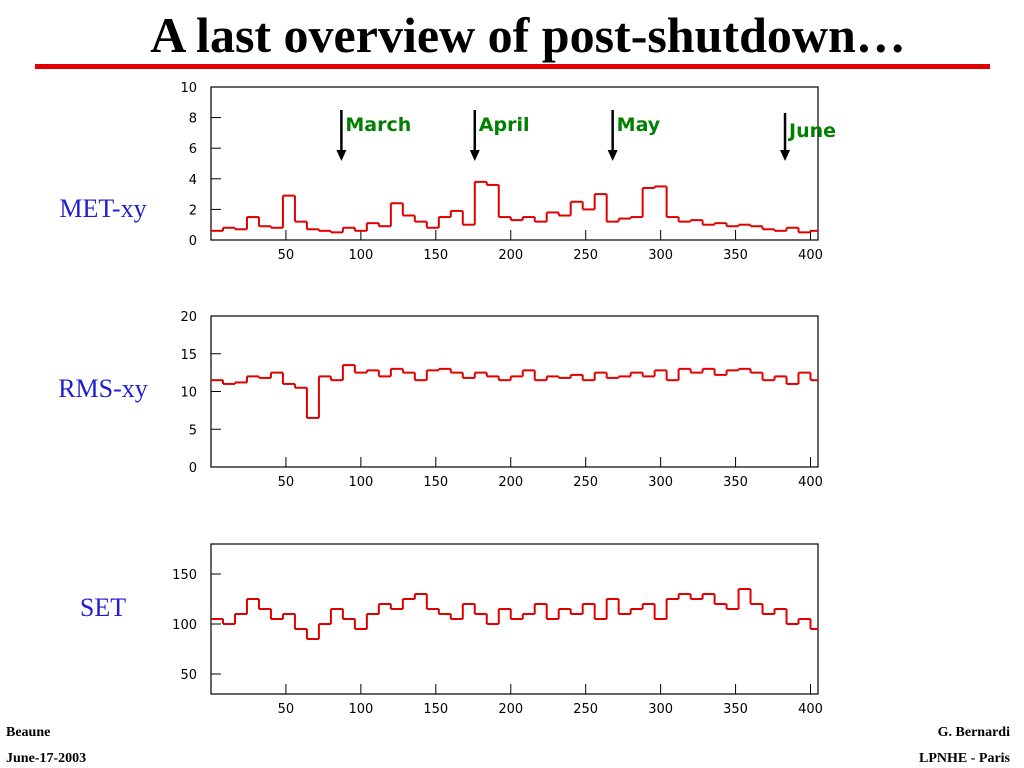 The width and height of the screenshot is (1024, 768). What do you see at coordinates (639, 125) in the screenshot?
I see `annotation: May` at bounding box center [639, 125].